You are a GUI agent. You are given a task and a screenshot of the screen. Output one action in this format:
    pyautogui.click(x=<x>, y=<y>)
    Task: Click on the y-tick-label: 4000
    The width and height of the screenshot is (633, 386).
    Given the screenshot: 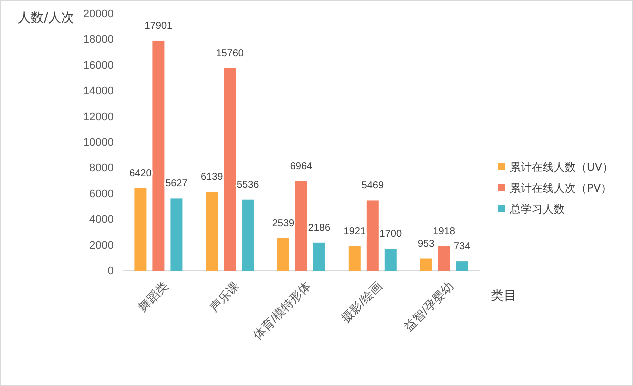 What is the action you would take?
    pyautogui.click(x=102, y=220)
    